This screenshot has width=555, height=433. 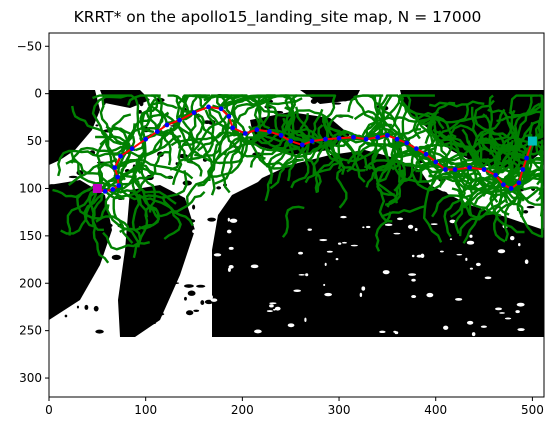 What do you see at coordinates (34, 141) in the screenshot?
I see `y-tick-label: 50` at bounding box center [34, 141].